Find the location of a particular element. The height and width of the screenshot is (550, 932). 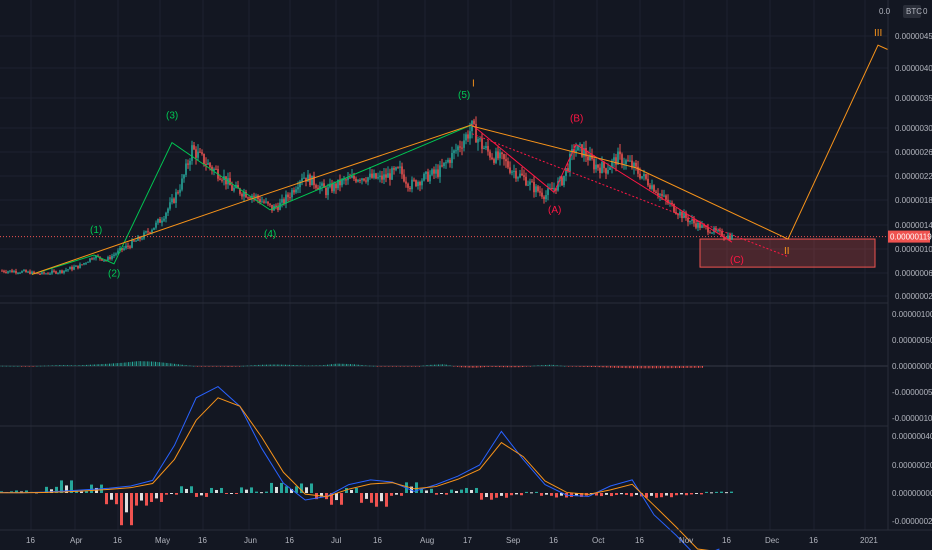

histogram-pane is located at coordinates (444, 365).